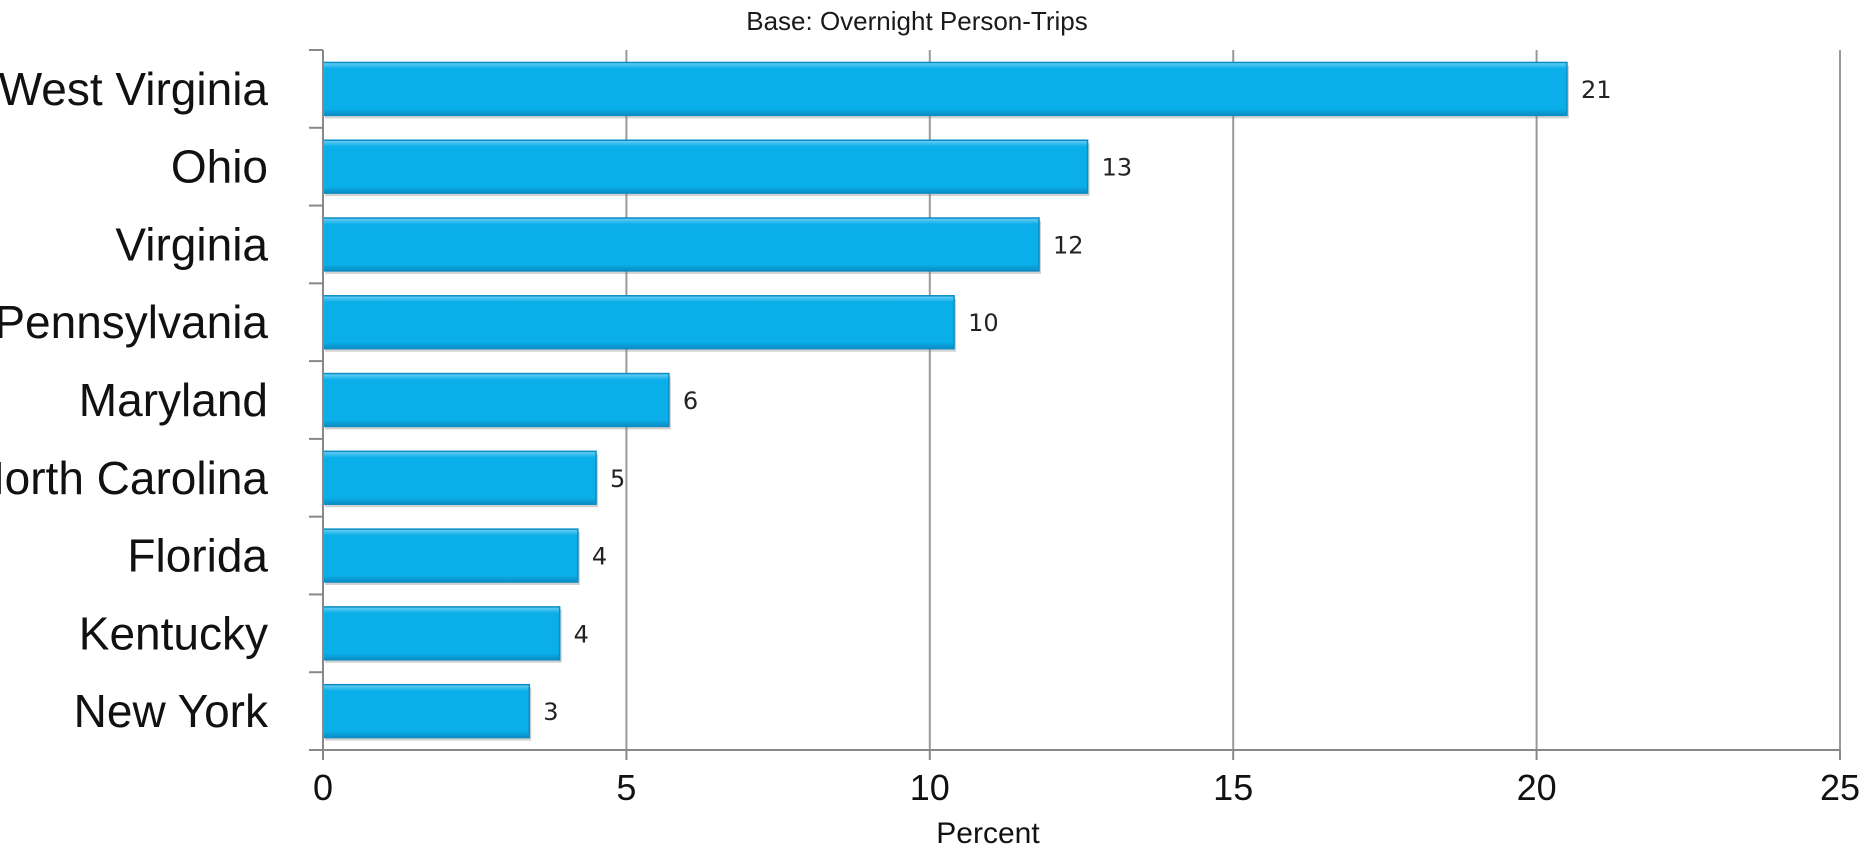 This screenshot has height=850, width=1875. Describe the element at coordinates (617, 479) in the screenshot. I see `data-label: 5` at that location.